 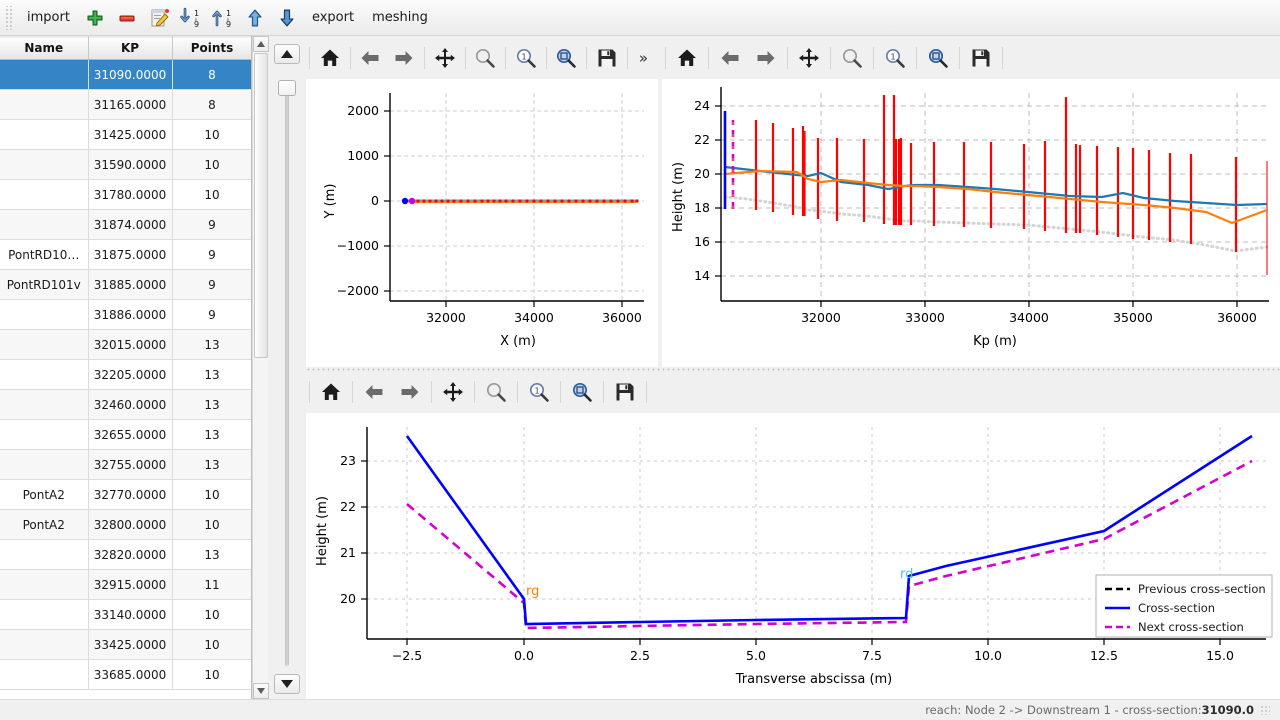 What do you see at coordinates (287, 54) in the screenshot?
I see `slider-up-button` at bounding box center [287, 54].